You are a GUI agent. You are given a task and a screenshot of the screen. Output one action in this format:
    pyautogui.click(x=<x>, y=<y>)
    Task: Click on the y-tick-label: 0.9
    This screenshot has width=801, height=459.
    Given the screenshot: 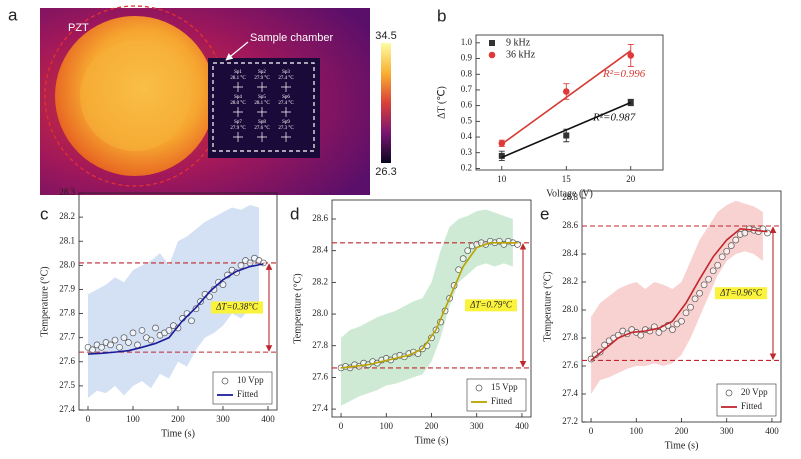 What is the action you would take?
    pyautogui.click(x=467, y=58)
    